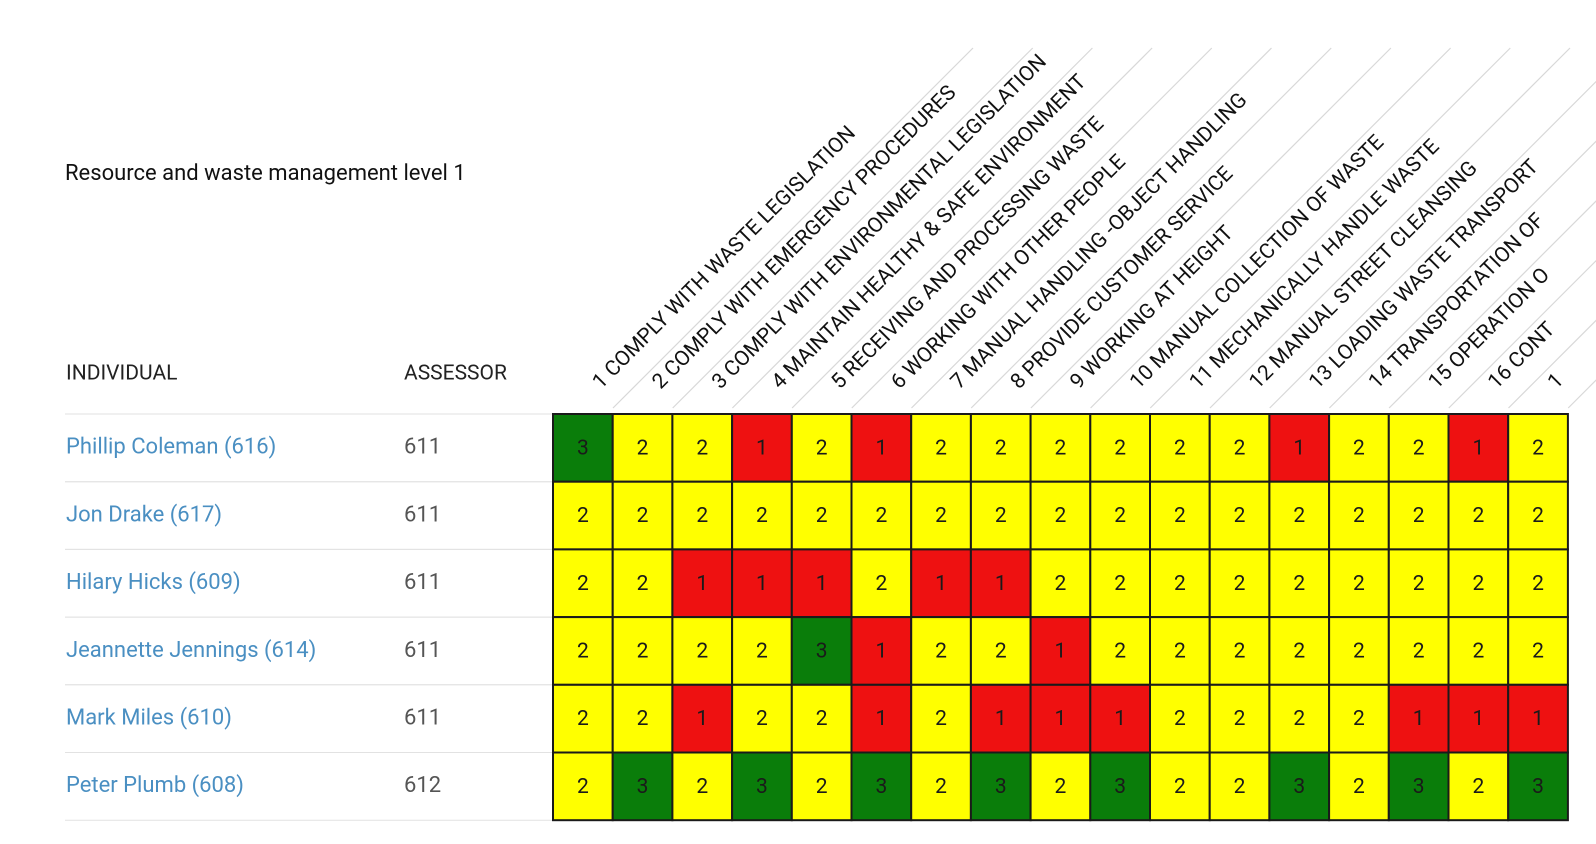 The height and width of the screenshot is (844, 1596). What do you see at coordinates (191, 650) in the screenshot?
I see `individual-link: Jeannette Jennings (614)` at bounding box center [191, 650].